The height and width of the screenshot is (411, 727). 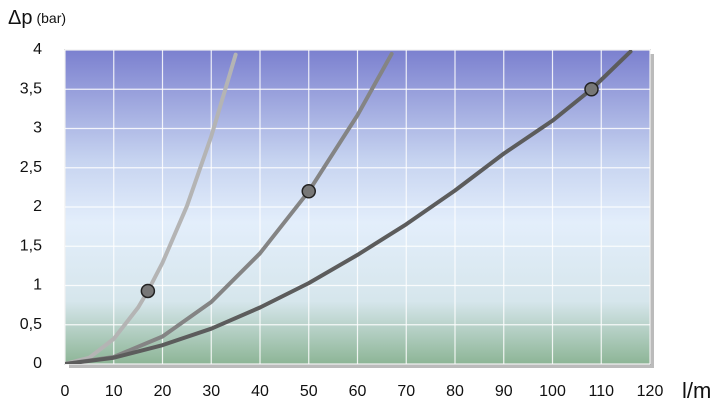 I want to click on y-tick-label: 1, so click(x=37, y=285).